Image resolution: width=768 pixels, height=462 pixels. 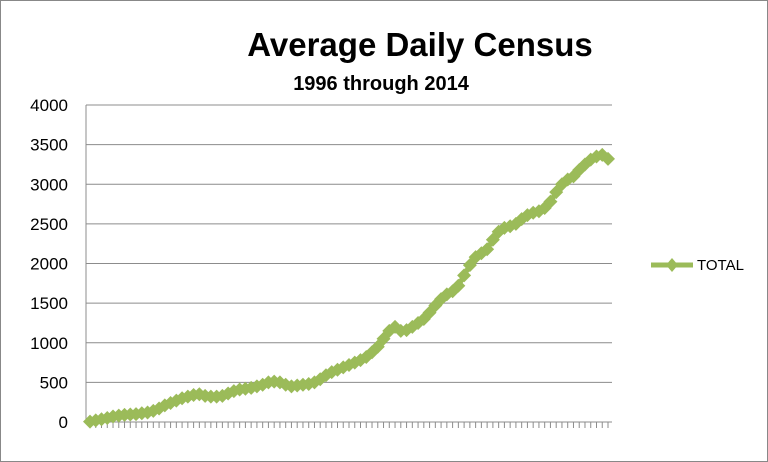 I want to click on legend: TOTAL, so click(x=697, y=265).